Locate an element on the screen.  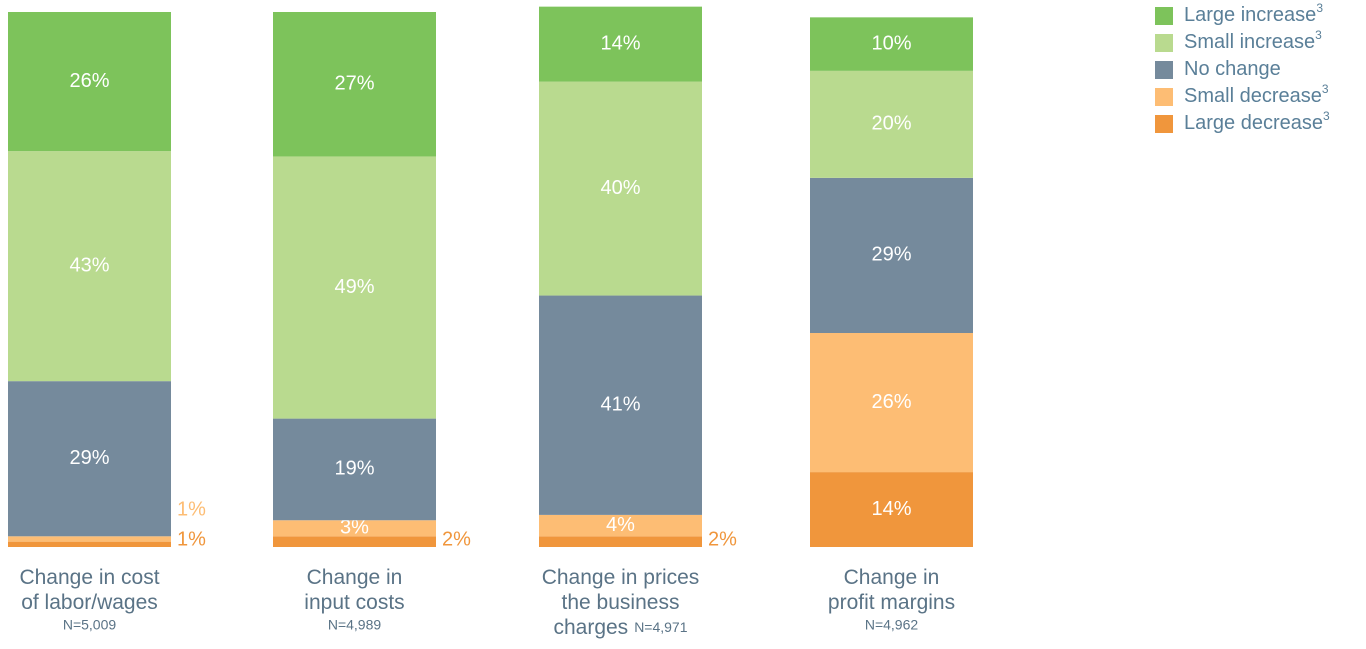
value-label: 40% is located at coordinates (620, 188).